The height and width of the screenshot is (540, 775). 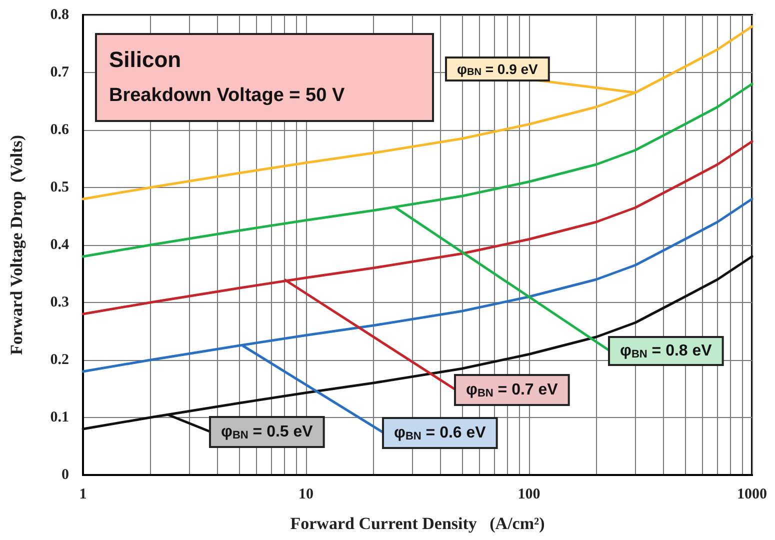 I want to click on y-tick-label: 0.2, so click(x=59, y=360).